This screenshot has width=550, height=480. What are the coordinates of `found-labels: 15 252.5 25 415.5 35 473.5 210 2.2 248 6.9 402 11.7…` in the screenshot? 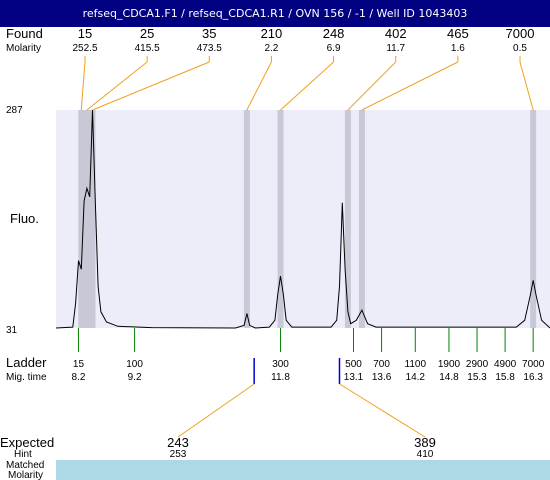 It's located at (303, 40).